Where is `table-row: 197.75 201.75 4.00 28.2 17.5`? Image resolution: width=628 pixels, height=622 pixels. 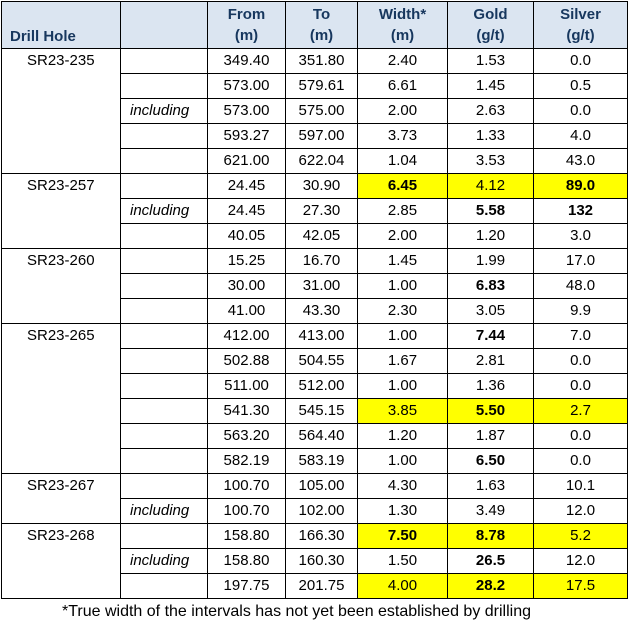 table-row: 197.75 201.75 4.00 28.2 17.5 is located at coordinates (315, 586).